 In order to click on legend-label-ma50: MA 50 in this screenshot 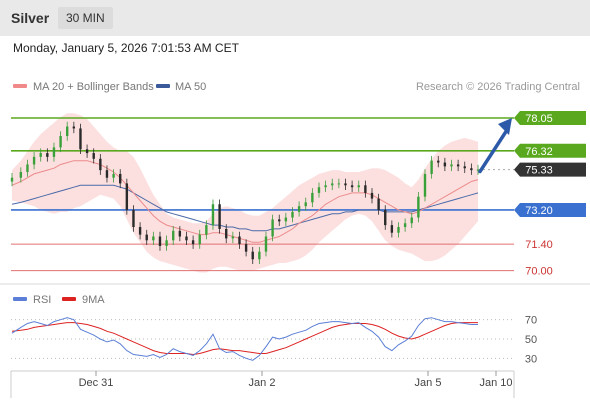, I will do `click(190, 87)`.